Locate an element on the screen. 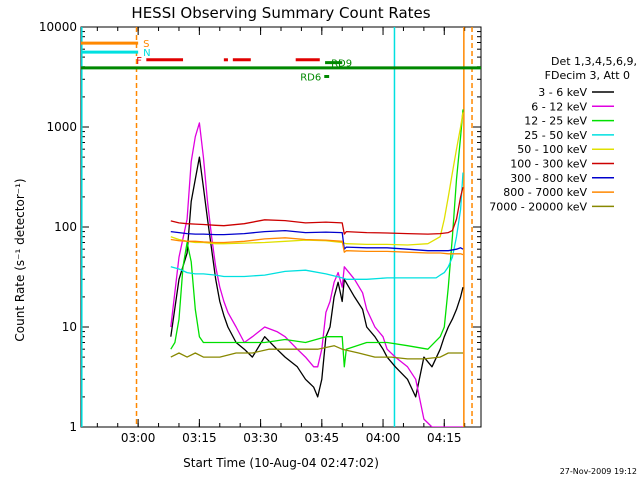 This screenshot has width=640, height=480. legend-header-line-1: Det 1,3,4,5,6,9, is located at coordinates (594, 61).